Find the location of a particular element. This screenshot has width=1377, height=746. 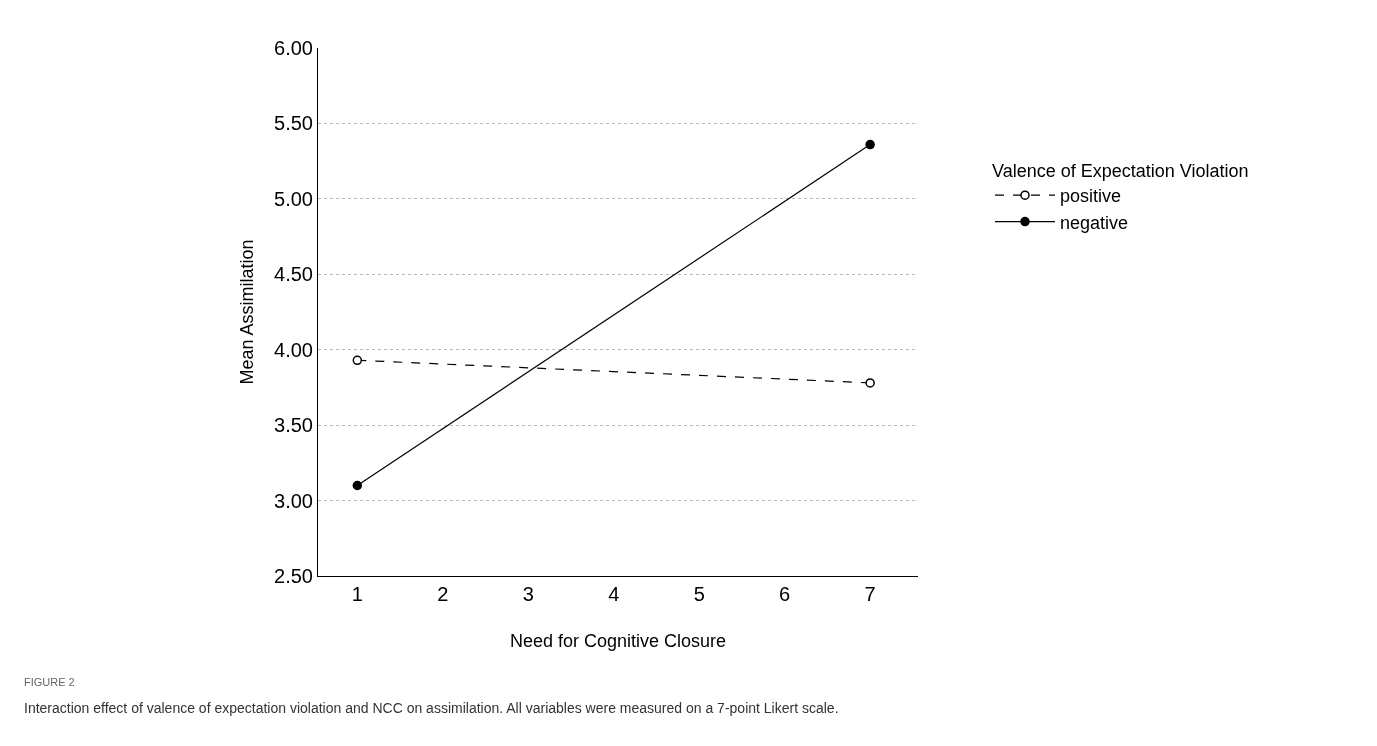

x-tick-label: 1 is located at coordinates (357, 594).